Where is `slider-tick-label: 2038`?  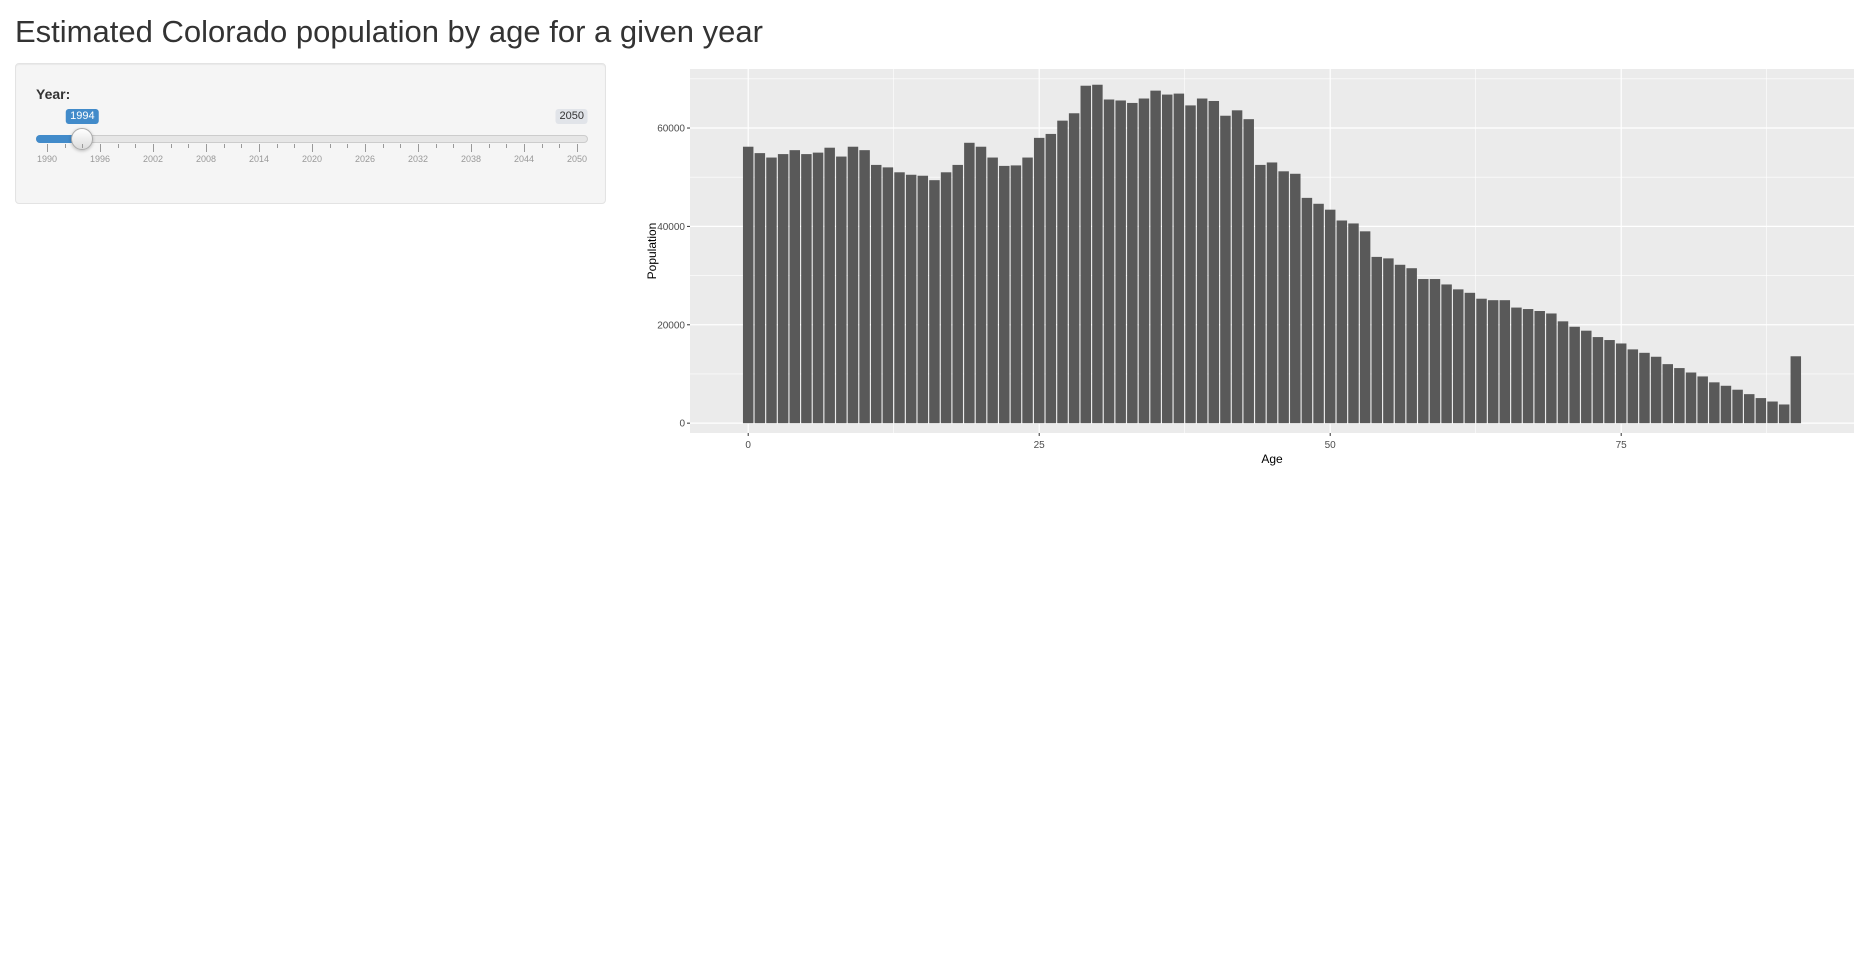
slider-tick-label: 2038 is located at coordinates (471, 159).